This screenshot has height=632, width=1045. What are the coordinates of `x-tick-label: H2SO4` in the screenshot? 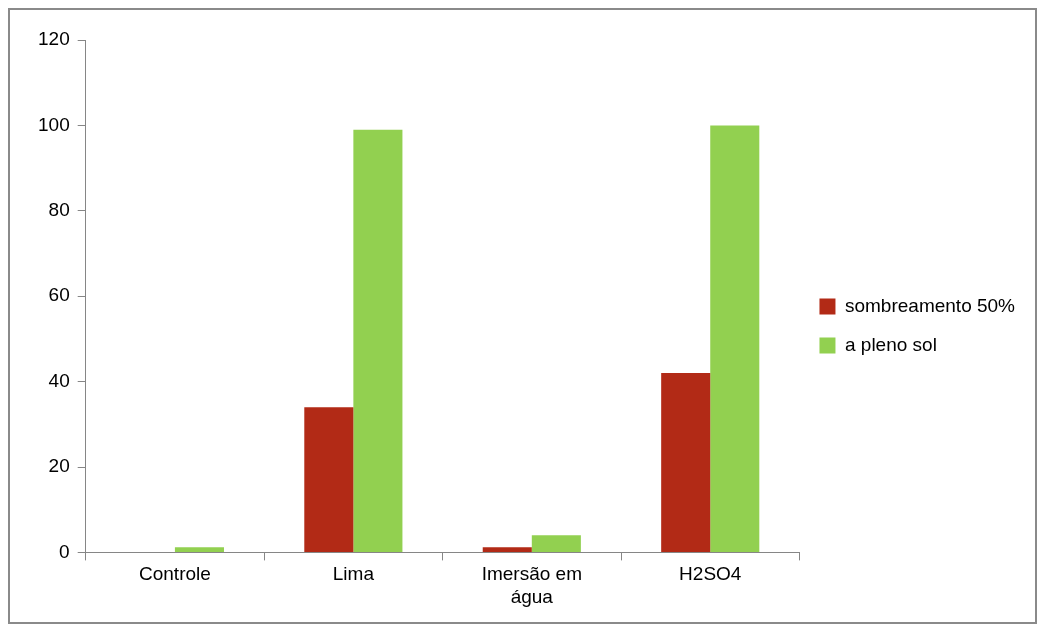 It's located at (710, 574).